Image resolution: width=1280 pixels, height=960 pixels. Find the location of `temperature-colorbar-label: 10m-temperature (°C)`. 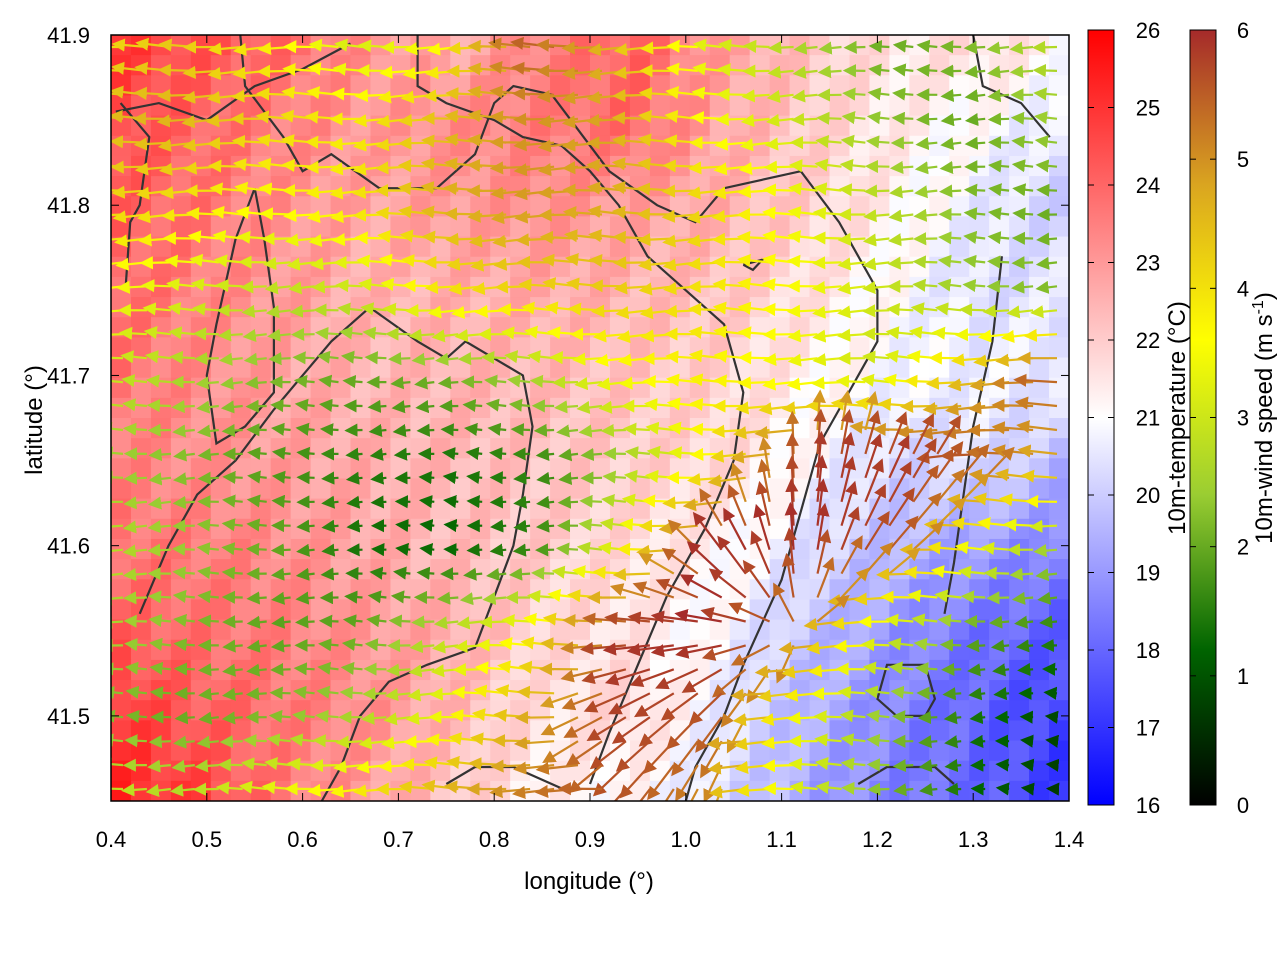

temperature-colorbar-label: 10m-temperature (°C) is located at coordinates (1177, 418).